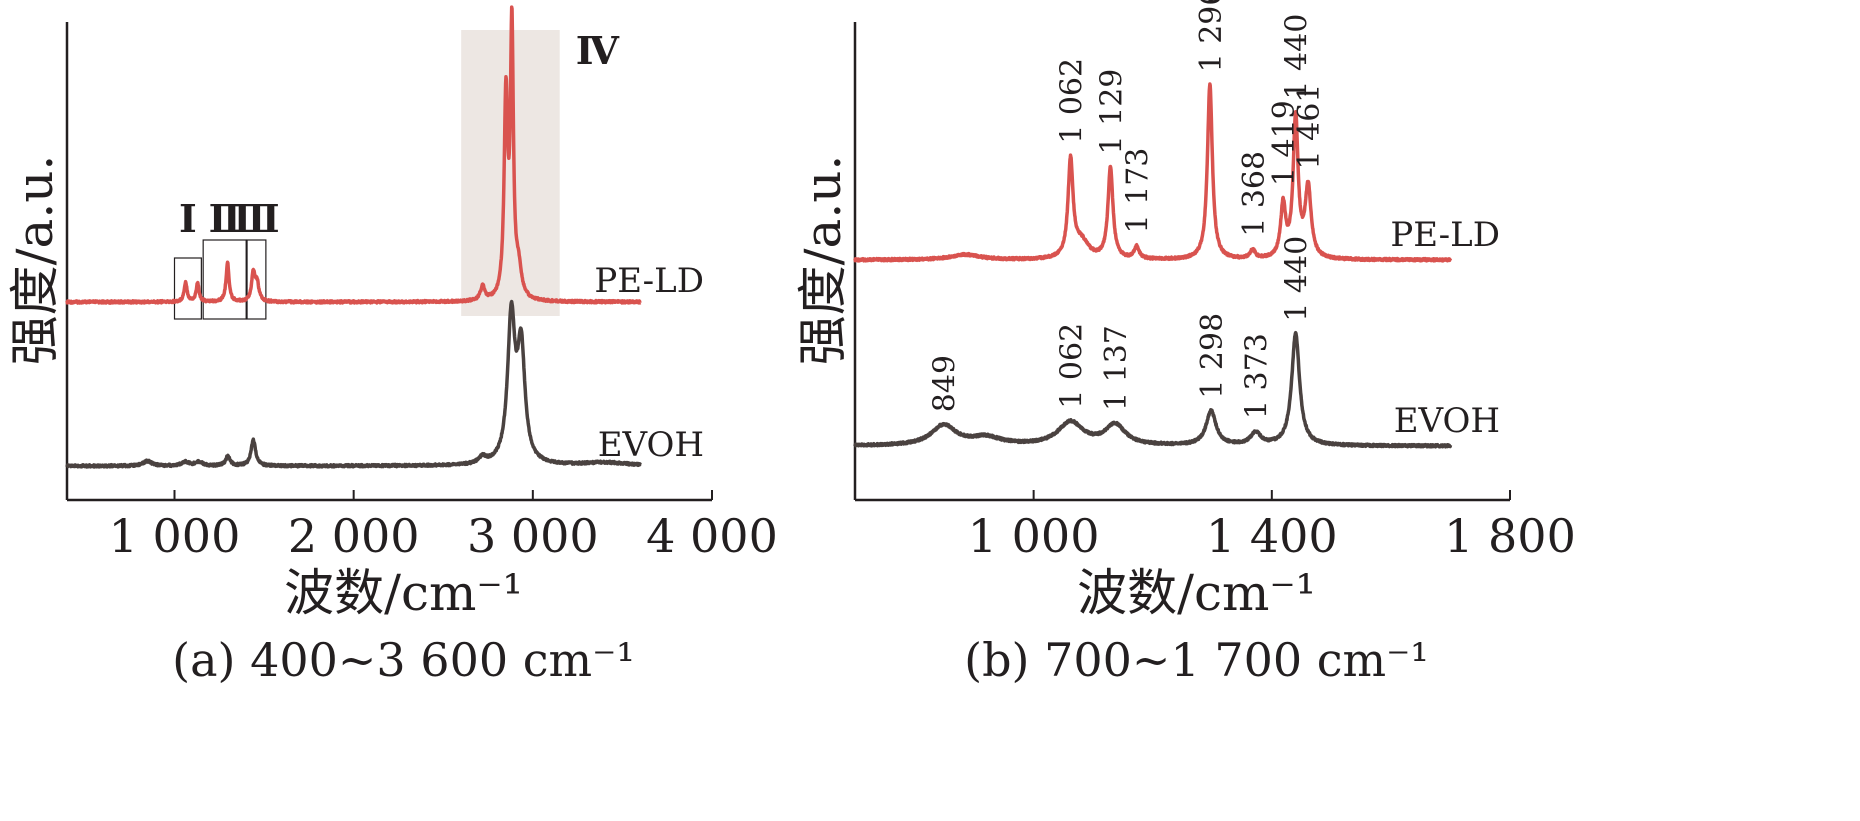  What do you see at coordinates (1510, 536) in the screenshot?
I see `x-tick-label: 1 800` at bounding box center [1510, 536].